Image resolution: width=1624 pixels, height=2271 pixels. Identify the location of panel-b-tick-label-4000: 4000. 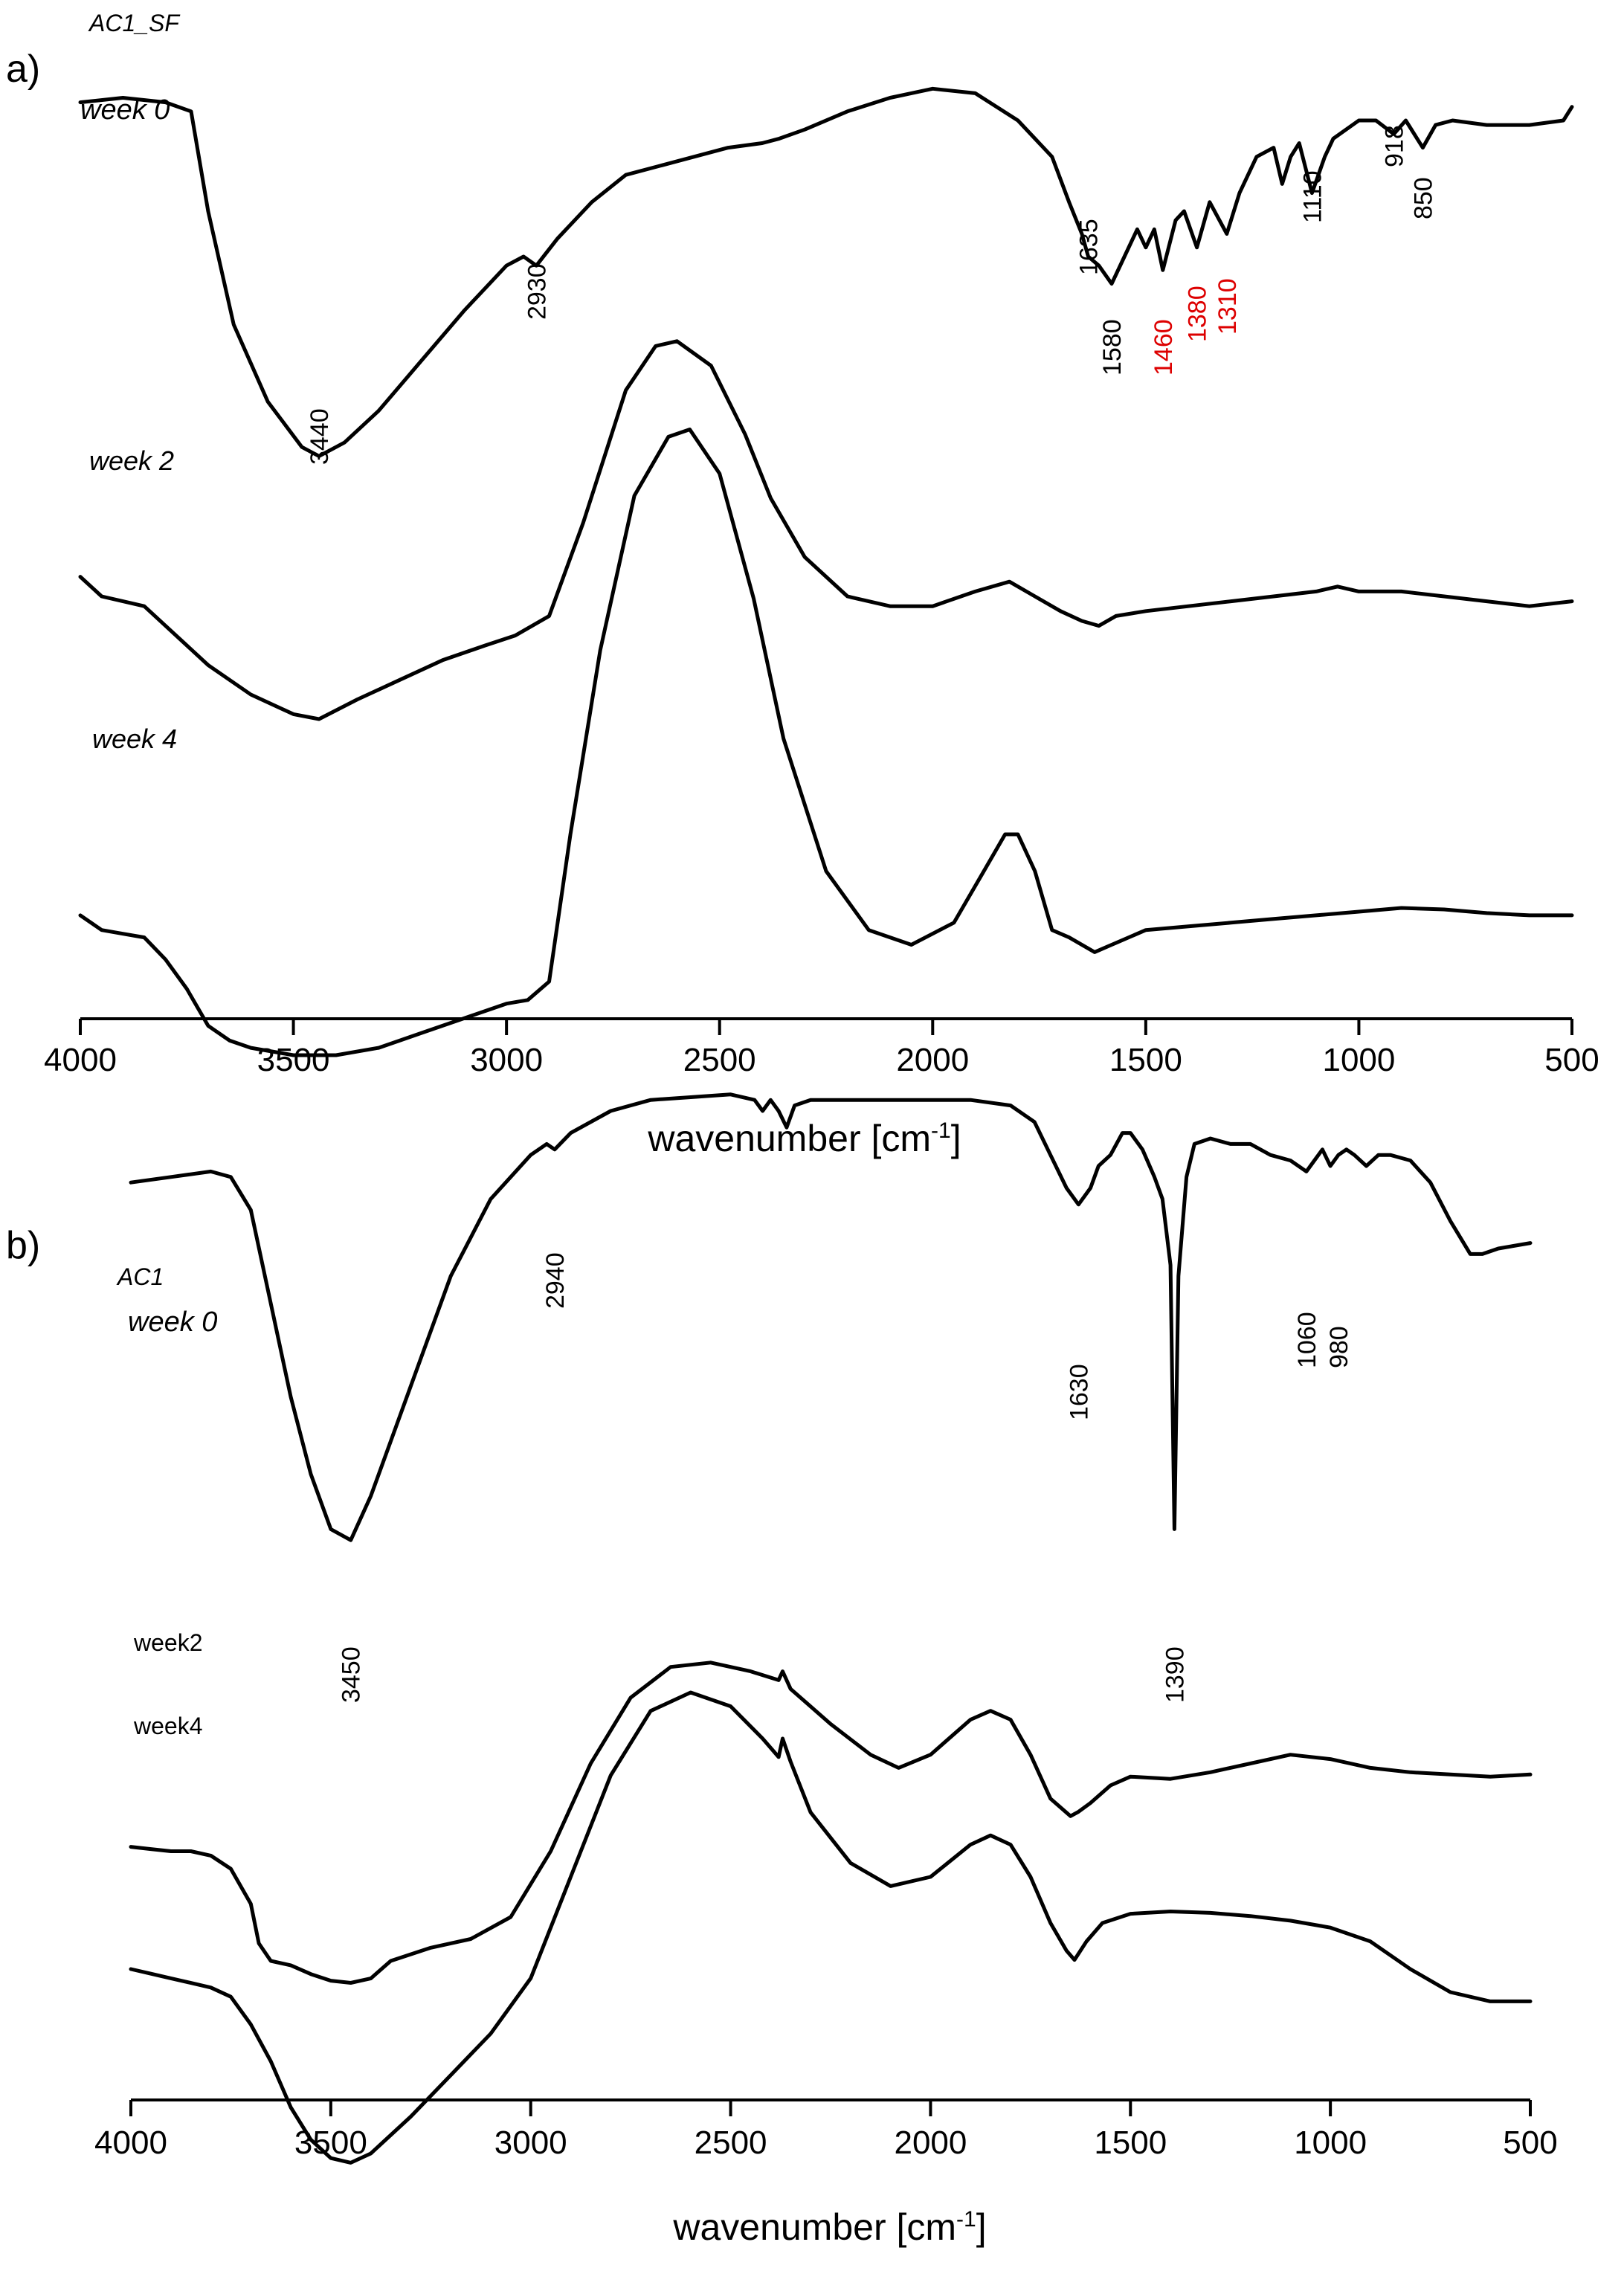
(130, 2143).